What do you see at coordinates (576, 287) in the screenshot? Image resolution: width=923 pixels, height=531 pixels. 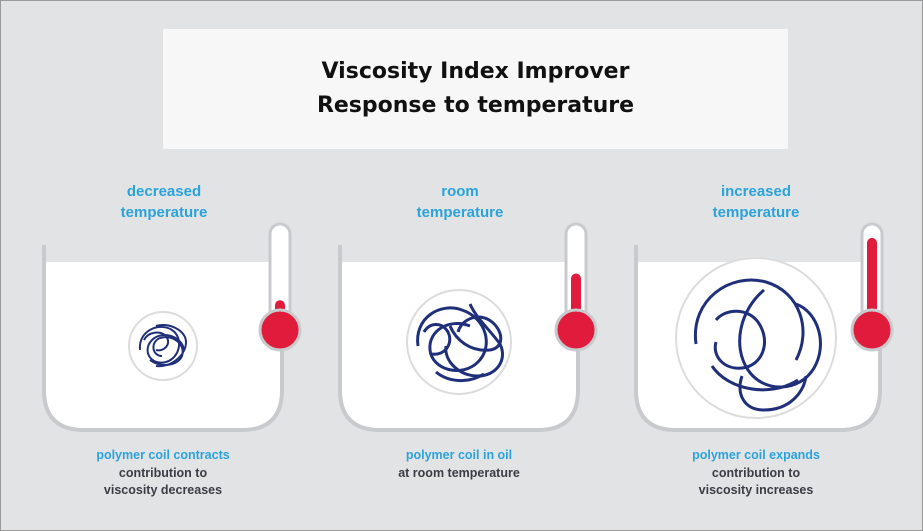 I see `thermometer-room` at bounding box center [576, 287].